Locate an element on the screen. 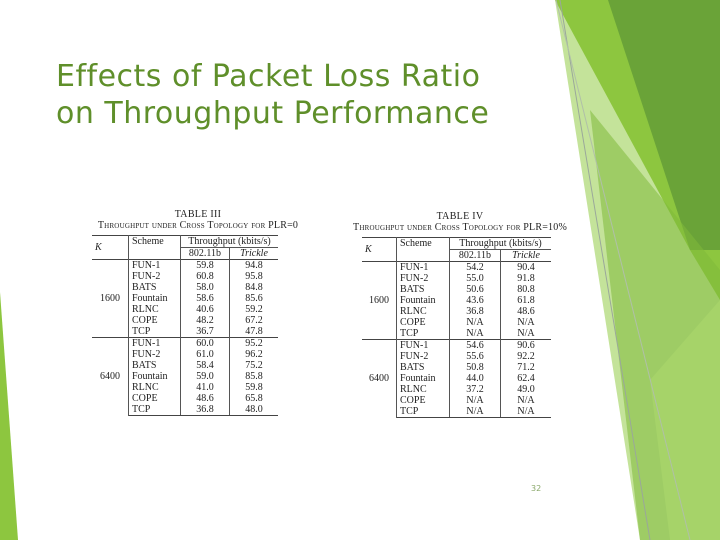  table-row: COPE 48.2 67.2 is located at coordinates (185, 320).